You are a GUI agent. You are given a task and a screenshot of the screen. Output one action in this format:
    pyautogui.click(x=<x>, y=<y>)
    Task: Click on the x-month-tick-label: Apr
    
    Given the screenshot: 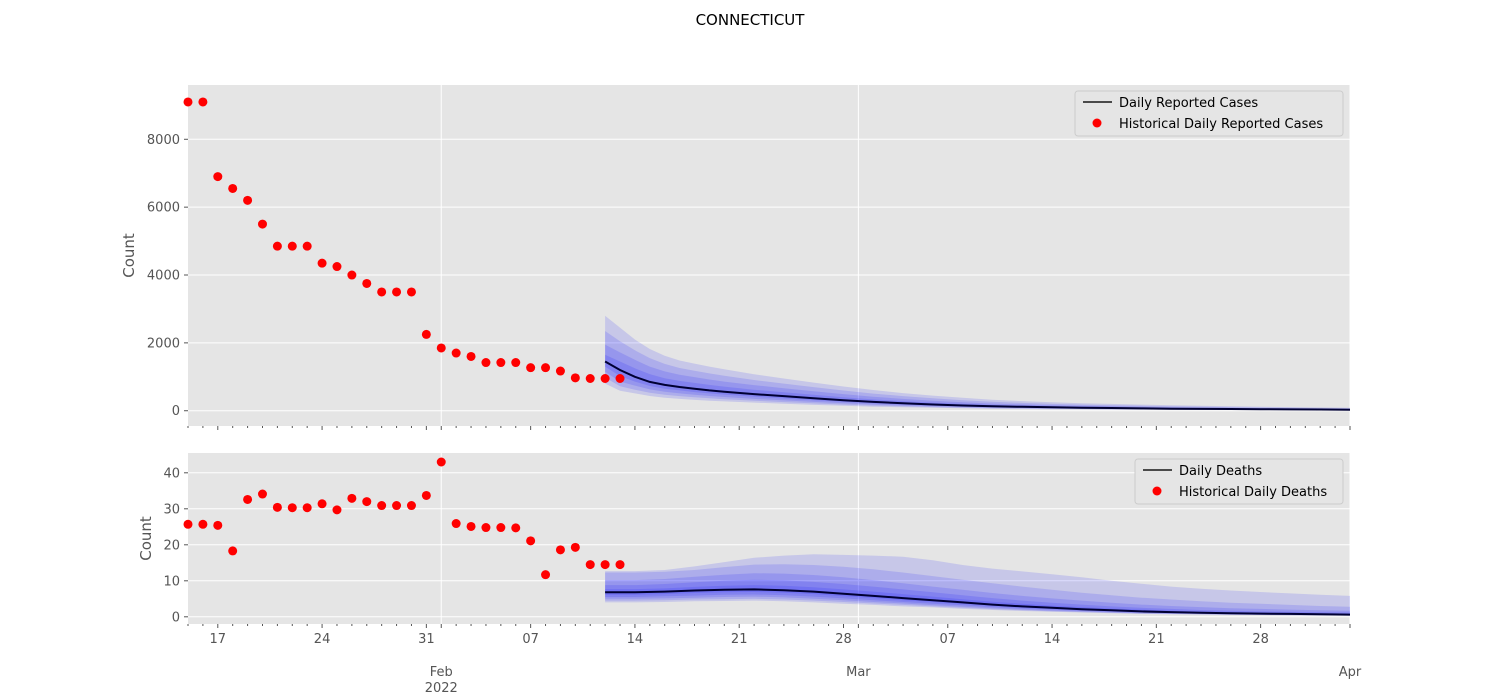 What is the action you would take?
    pyautogui.click(x=1350, y=672)
    